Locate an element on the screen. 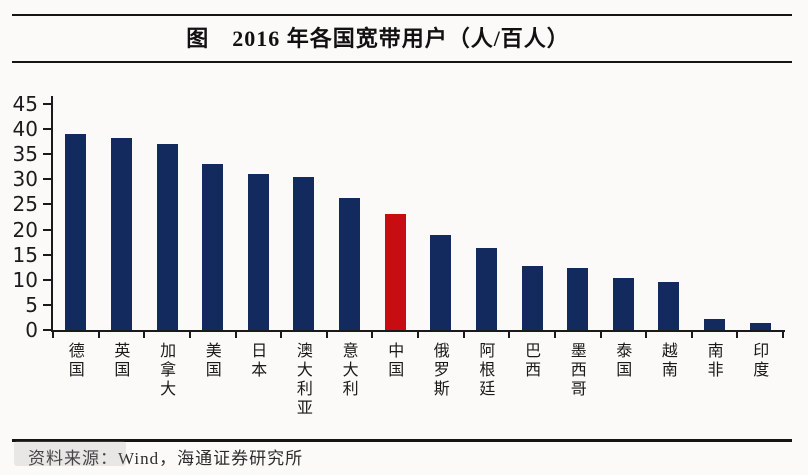 This screenshot has width=808, height=475. y-tick-label: 35 is located at coordinates (25, 154).